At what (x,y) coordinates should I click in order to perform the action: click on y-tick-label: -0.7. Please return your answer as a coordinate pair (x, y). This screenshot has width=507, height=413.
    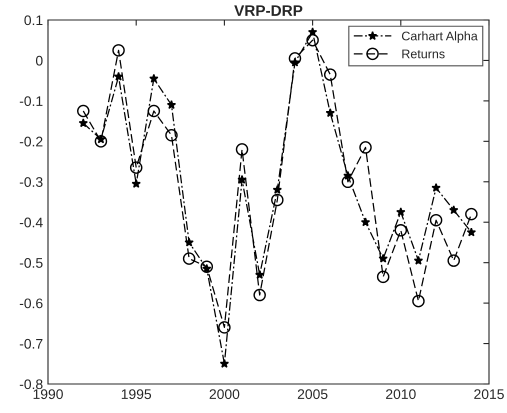
    Looking at the image, I should click on (31, 343).